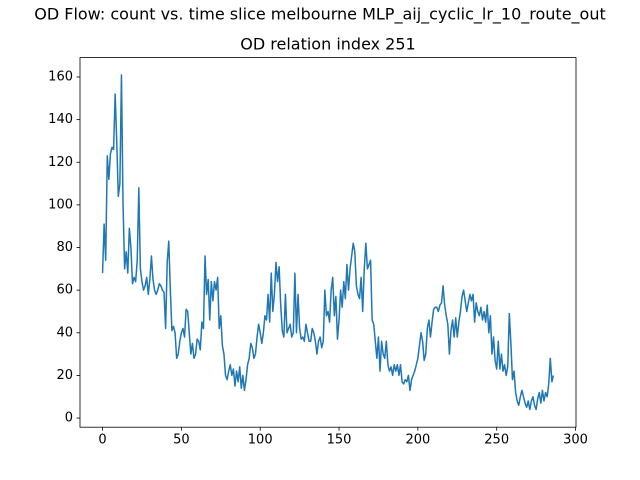 The height and width of the screenshot is (480, 640). I want to click on x-tick-label: 250, so click(496, 440).